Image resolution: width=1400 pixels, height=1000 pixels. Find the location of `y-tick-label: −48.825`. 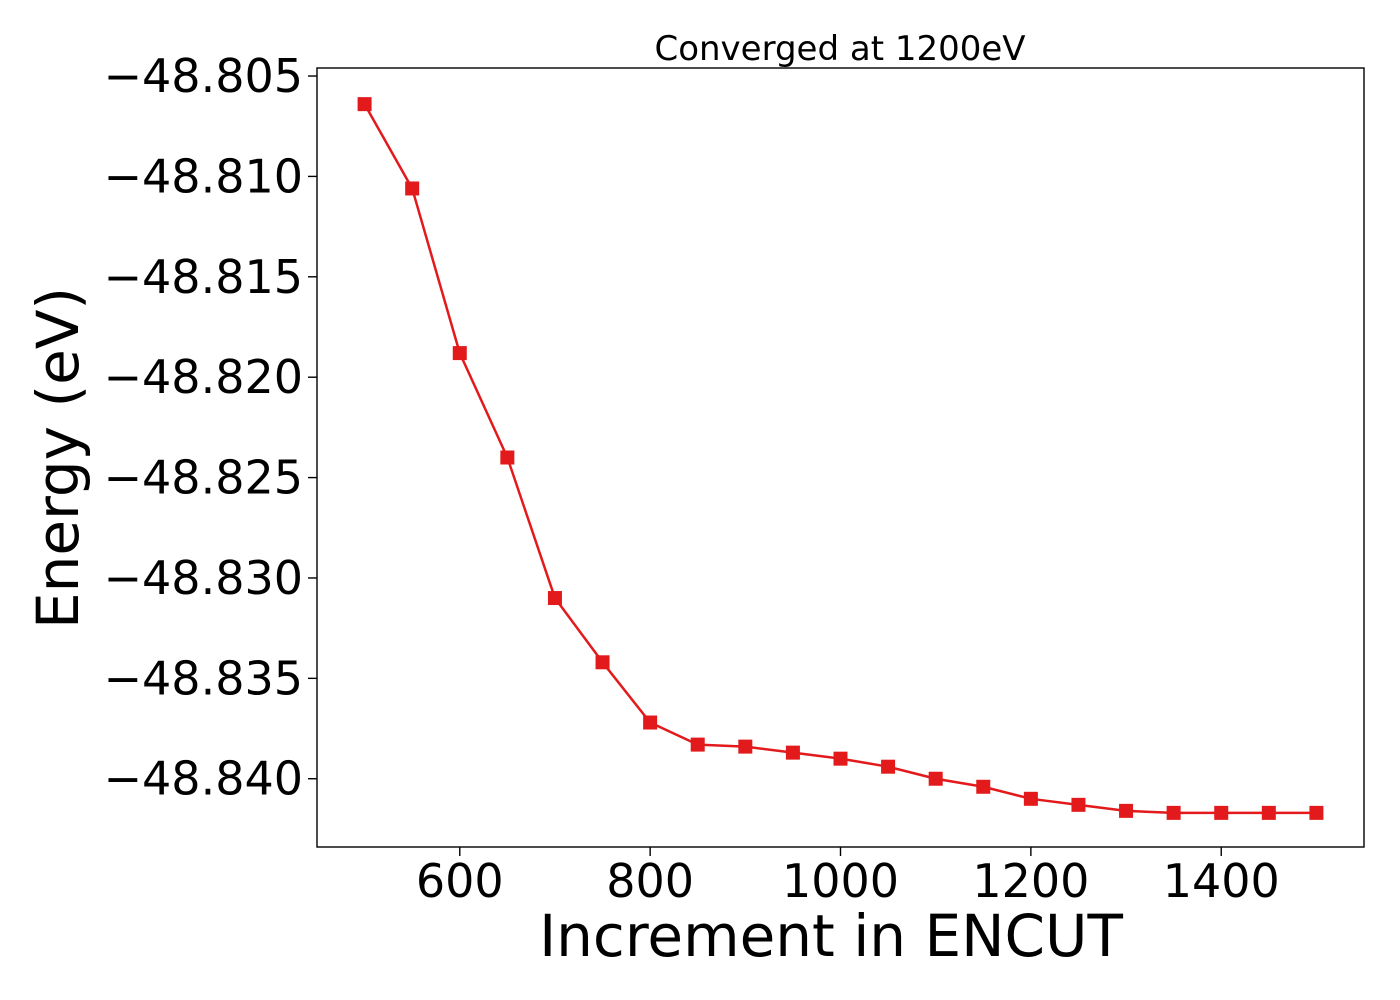

y-tick-label: −48.825 is located at coordinates (204, 478).